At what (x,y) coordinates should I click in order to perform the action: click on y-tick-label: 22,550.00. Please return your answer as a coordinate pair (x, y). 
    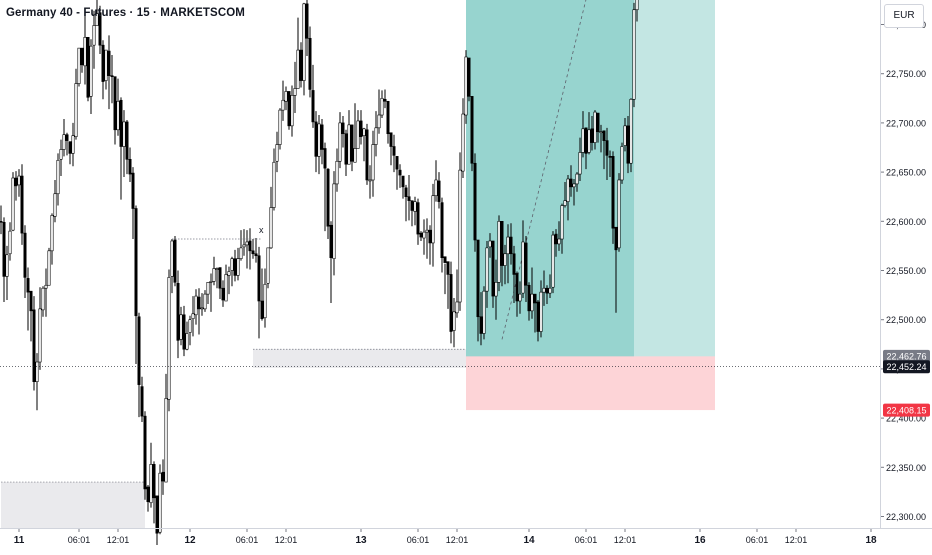
    Looking at the image, I should click on (906, 271).